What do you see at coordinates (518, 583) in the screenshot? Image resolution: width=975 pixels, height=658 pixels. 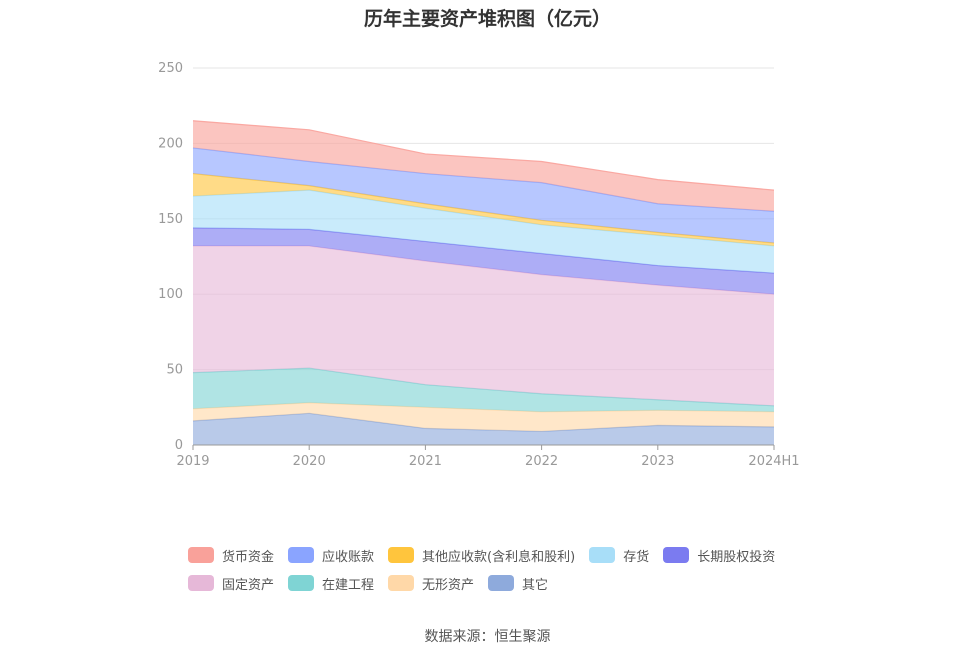 I see `legend-item: 其它` at bounding box center [518, 583].